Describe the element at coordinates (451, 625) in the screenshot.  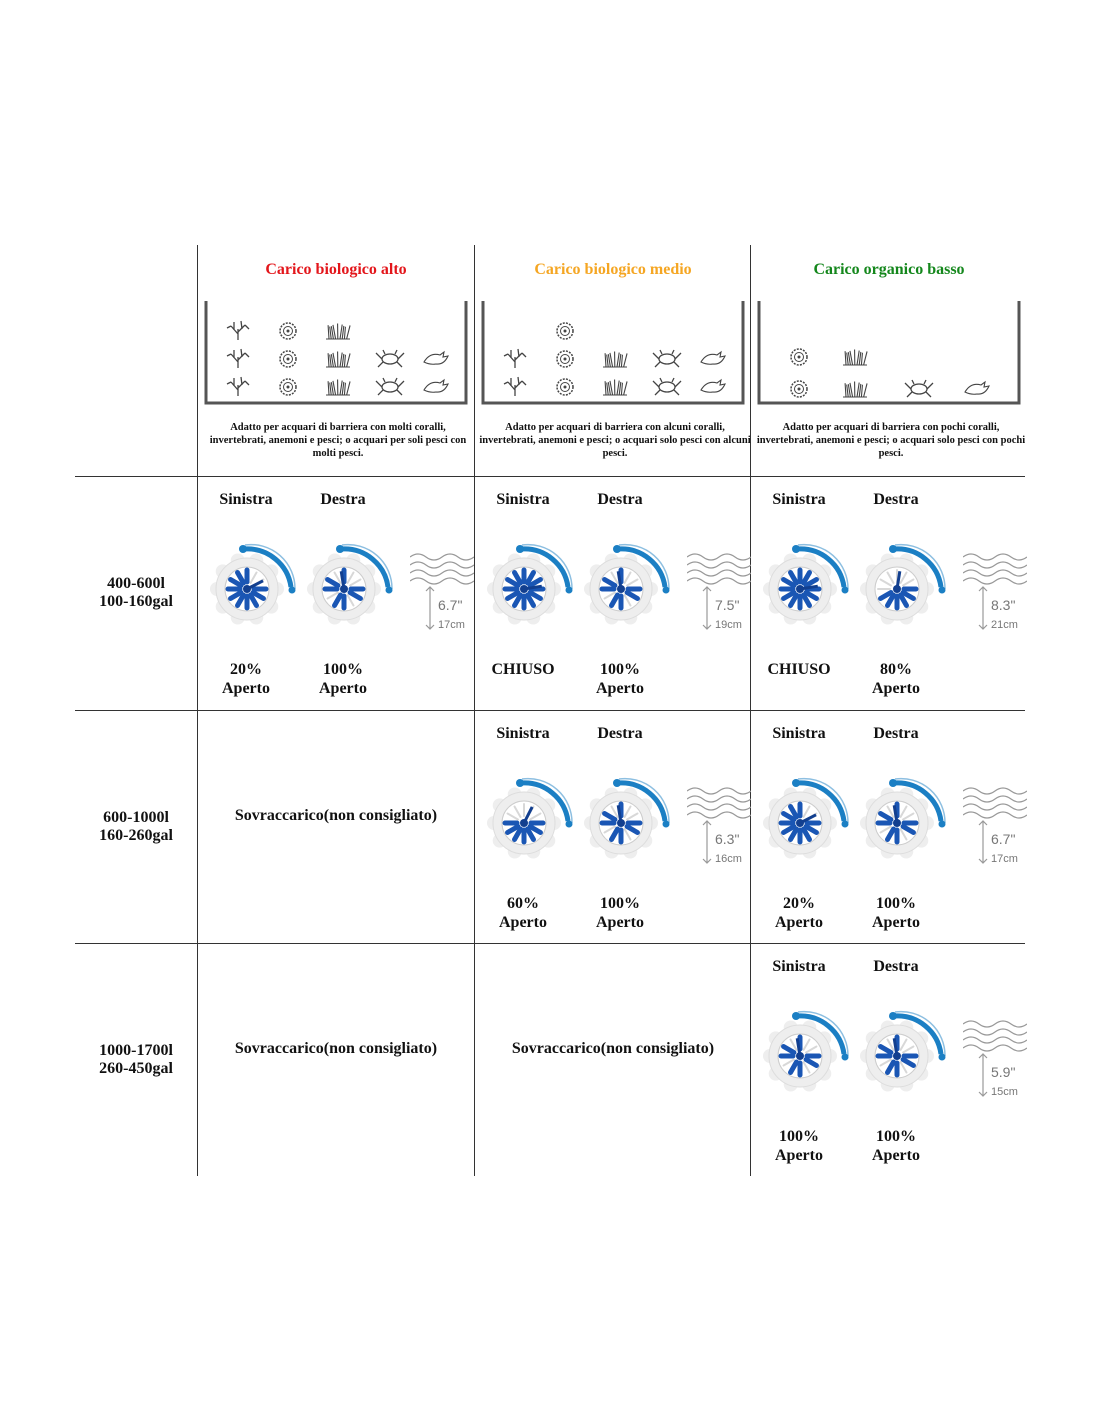
I see `depth-cm: 17cm` at that location.